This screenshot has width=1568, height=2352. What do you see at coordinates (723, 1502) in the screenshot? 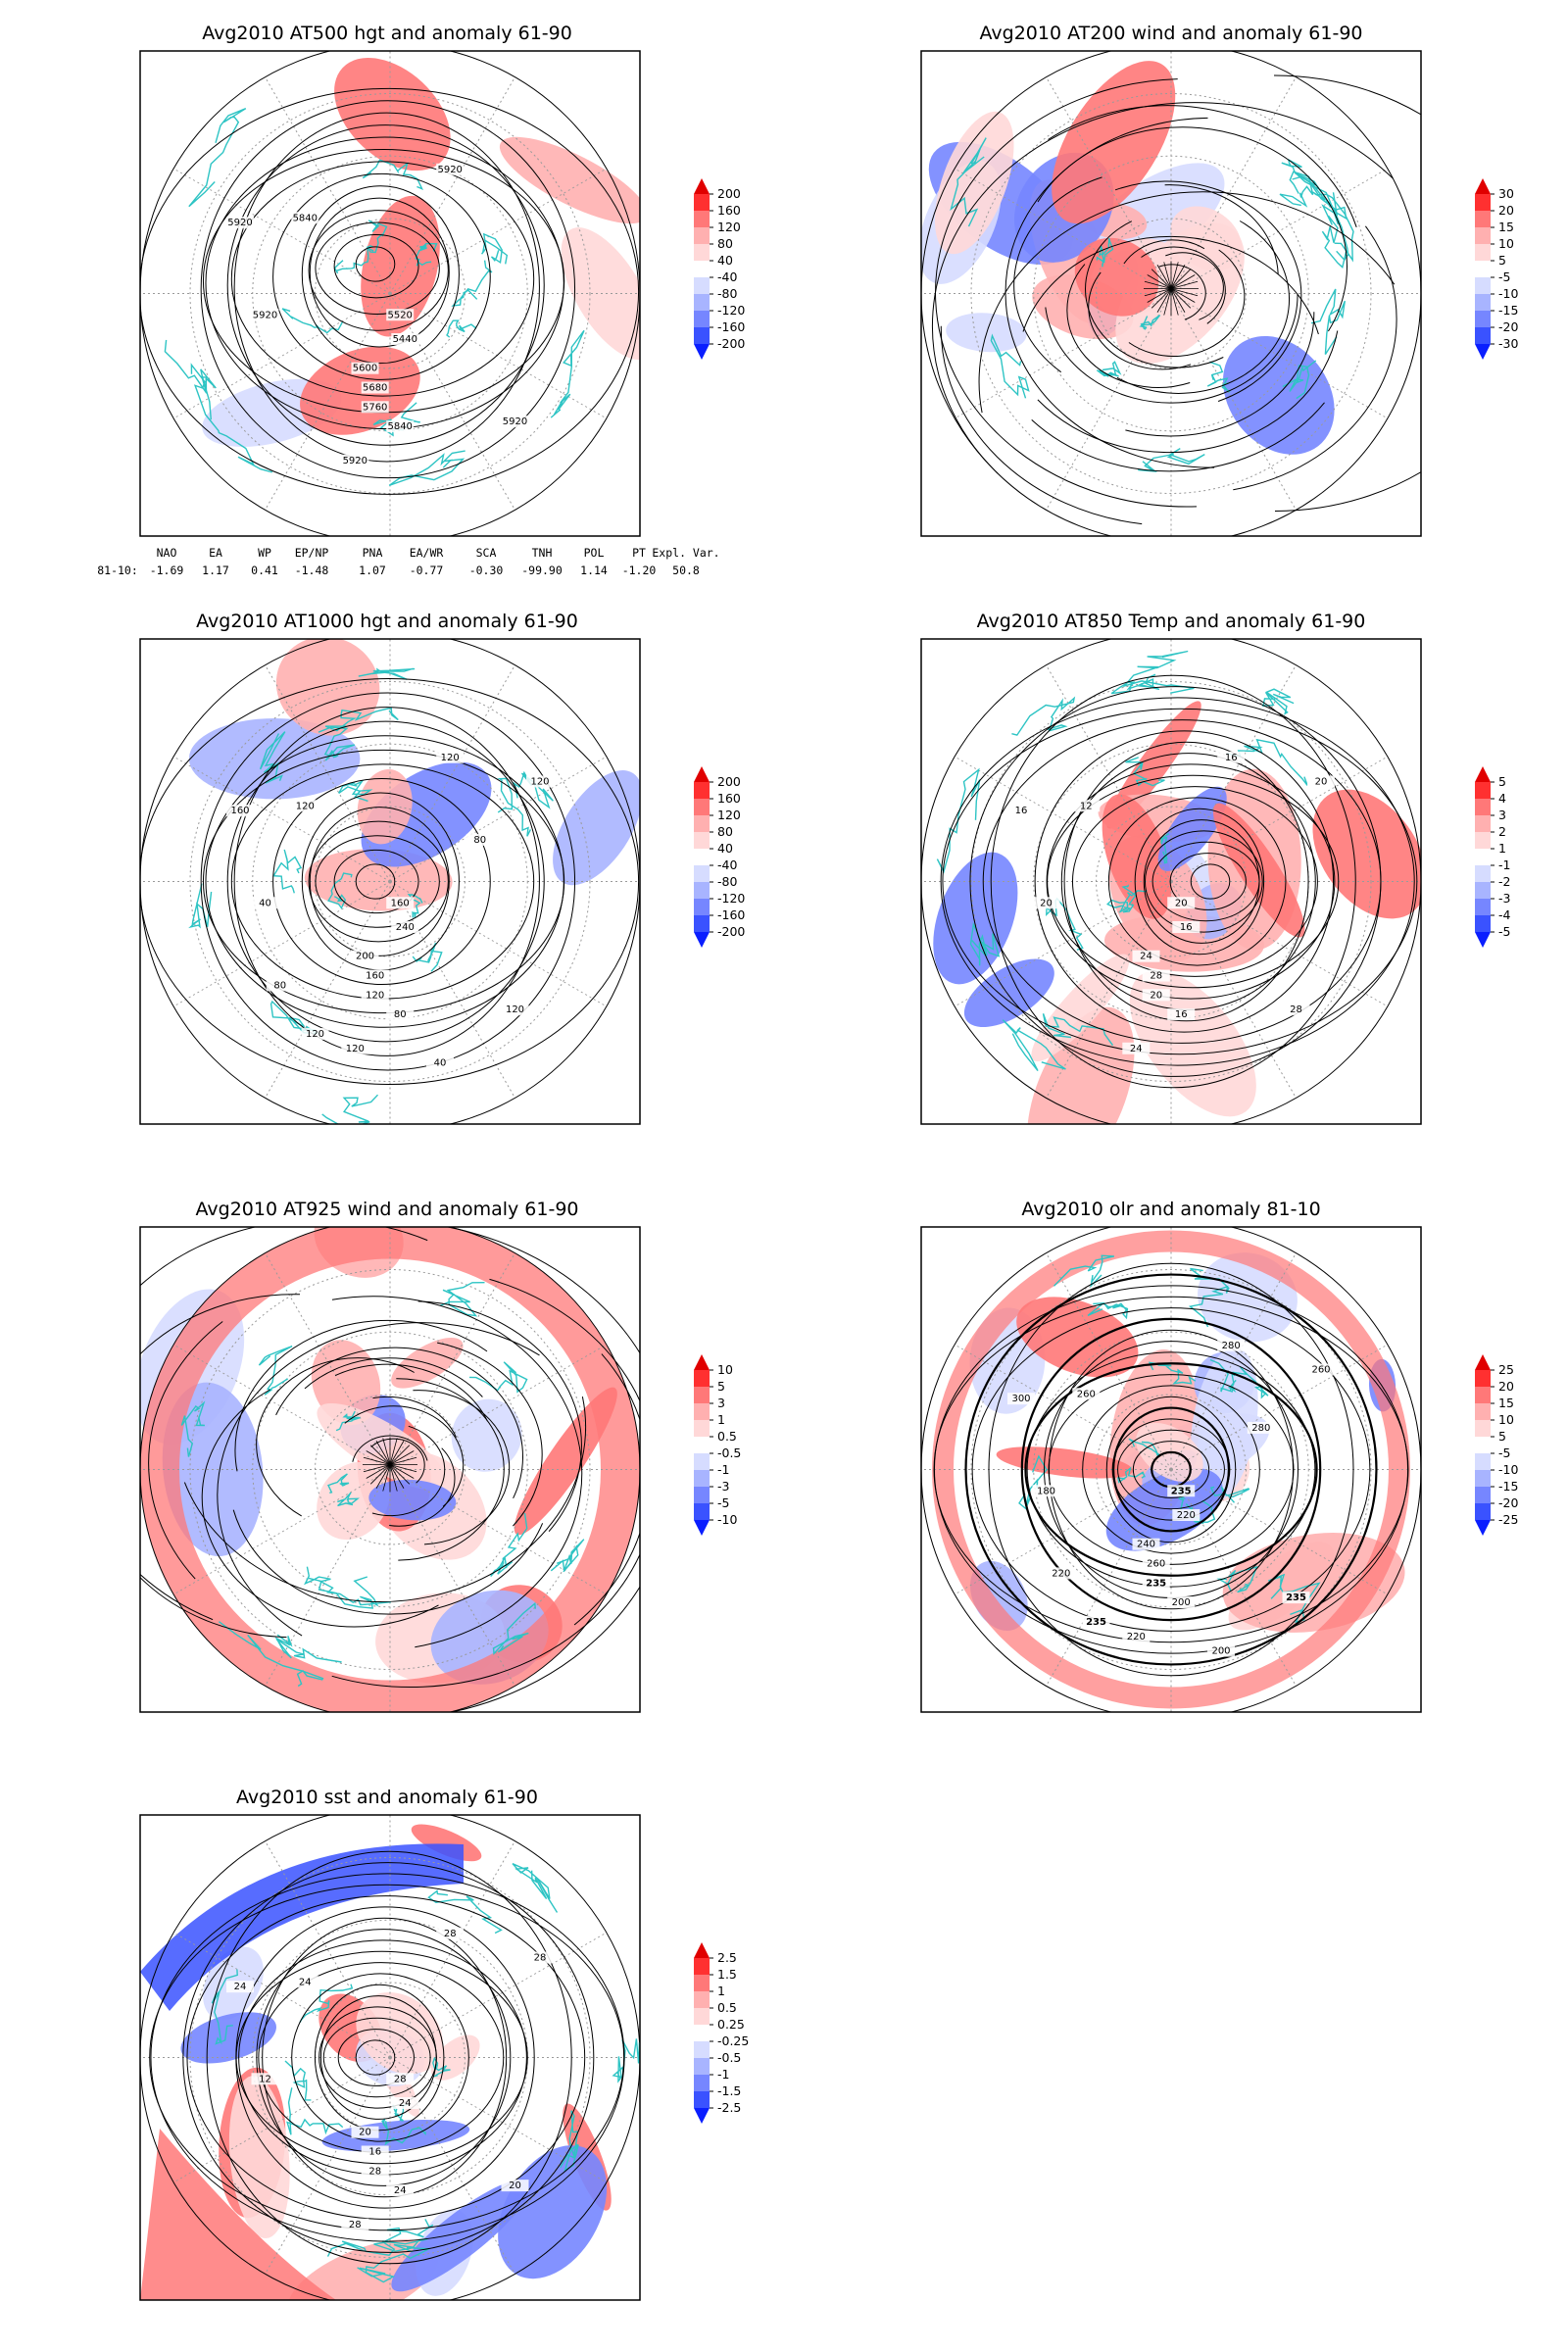
I see `colorbar-label: -5` at bounding box center [723, 1502].